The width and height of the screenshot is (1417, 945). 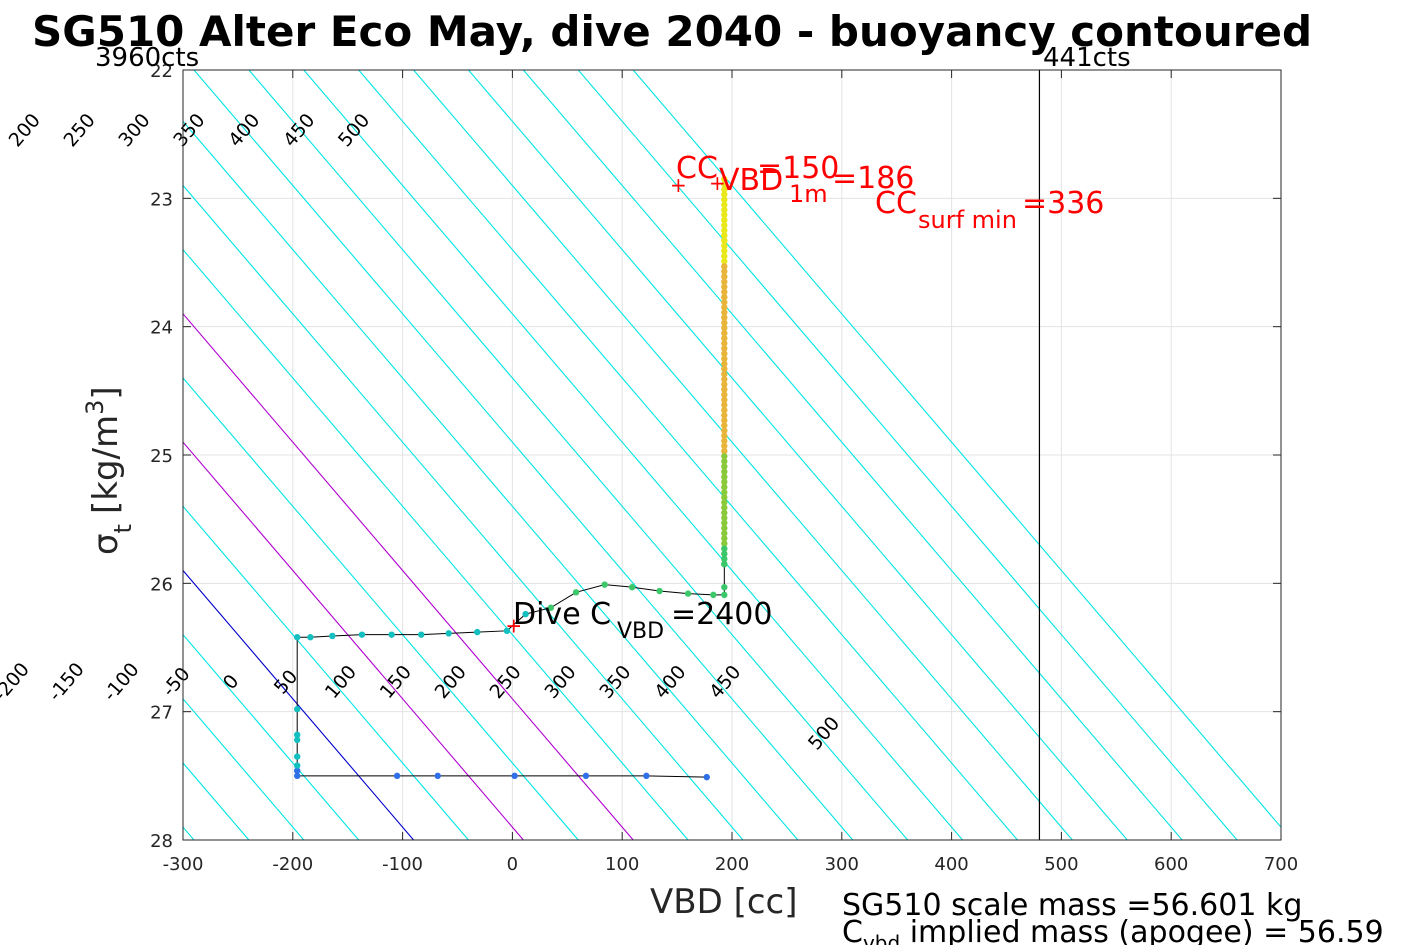 What do you see at coordinates (66, 682) in the screenshot?
I see `contour-label-bottom: -150` at bounding box center [66, 682].